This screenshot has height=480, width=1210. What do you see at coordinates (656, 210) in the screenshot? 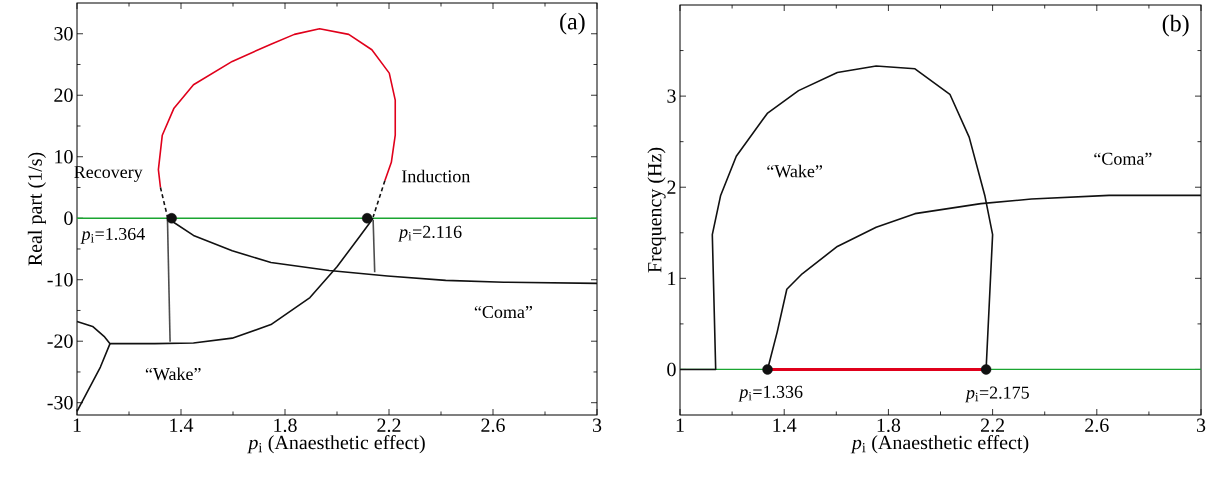
I see `y-axis-title: Frequency (Hz)` at bounding box center [656, 210].